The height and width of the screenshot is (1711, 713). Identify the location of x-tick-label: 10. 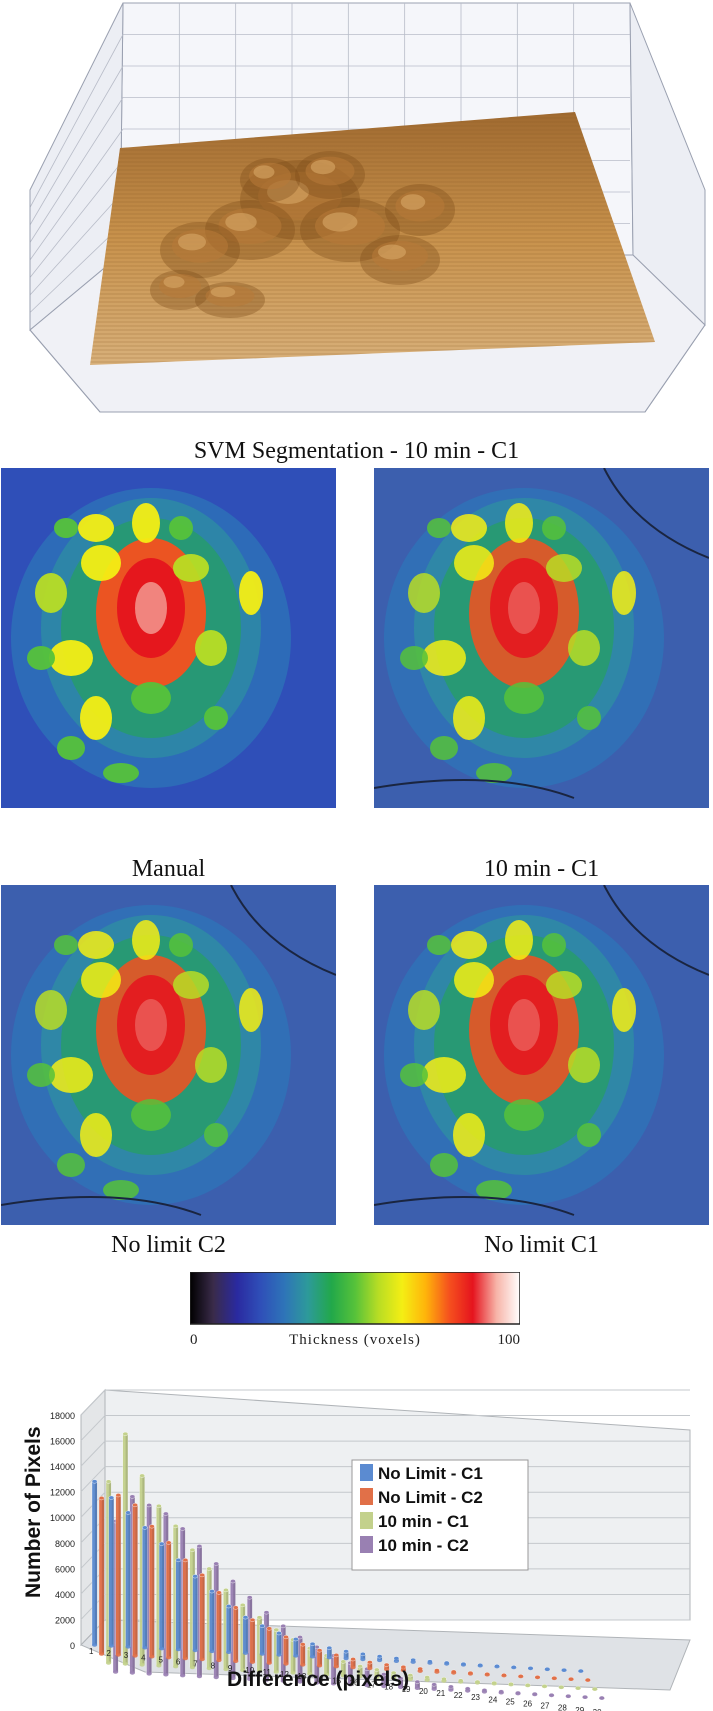
(249, 1670).